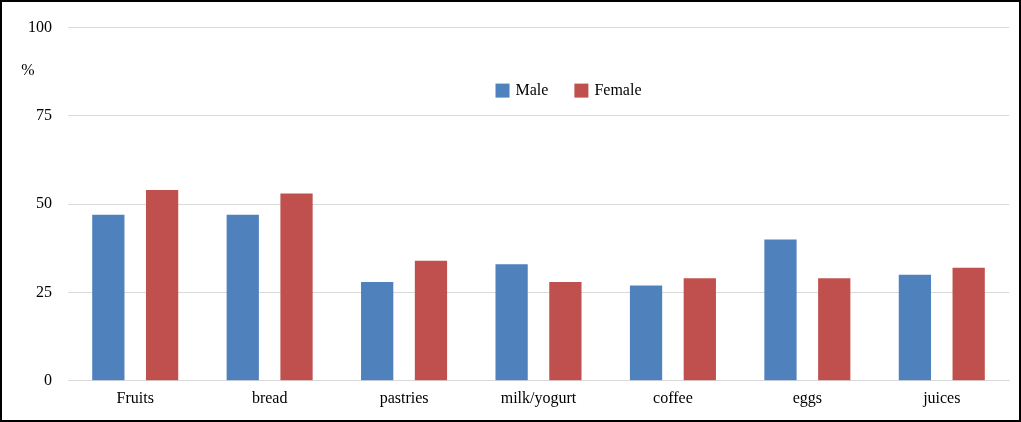 This screenshot has height=422, width=1021. What do you see at coordinates (44, 203) in the screenshot?
I see `y-tick-label: 50` at bounding box center [44, 203].